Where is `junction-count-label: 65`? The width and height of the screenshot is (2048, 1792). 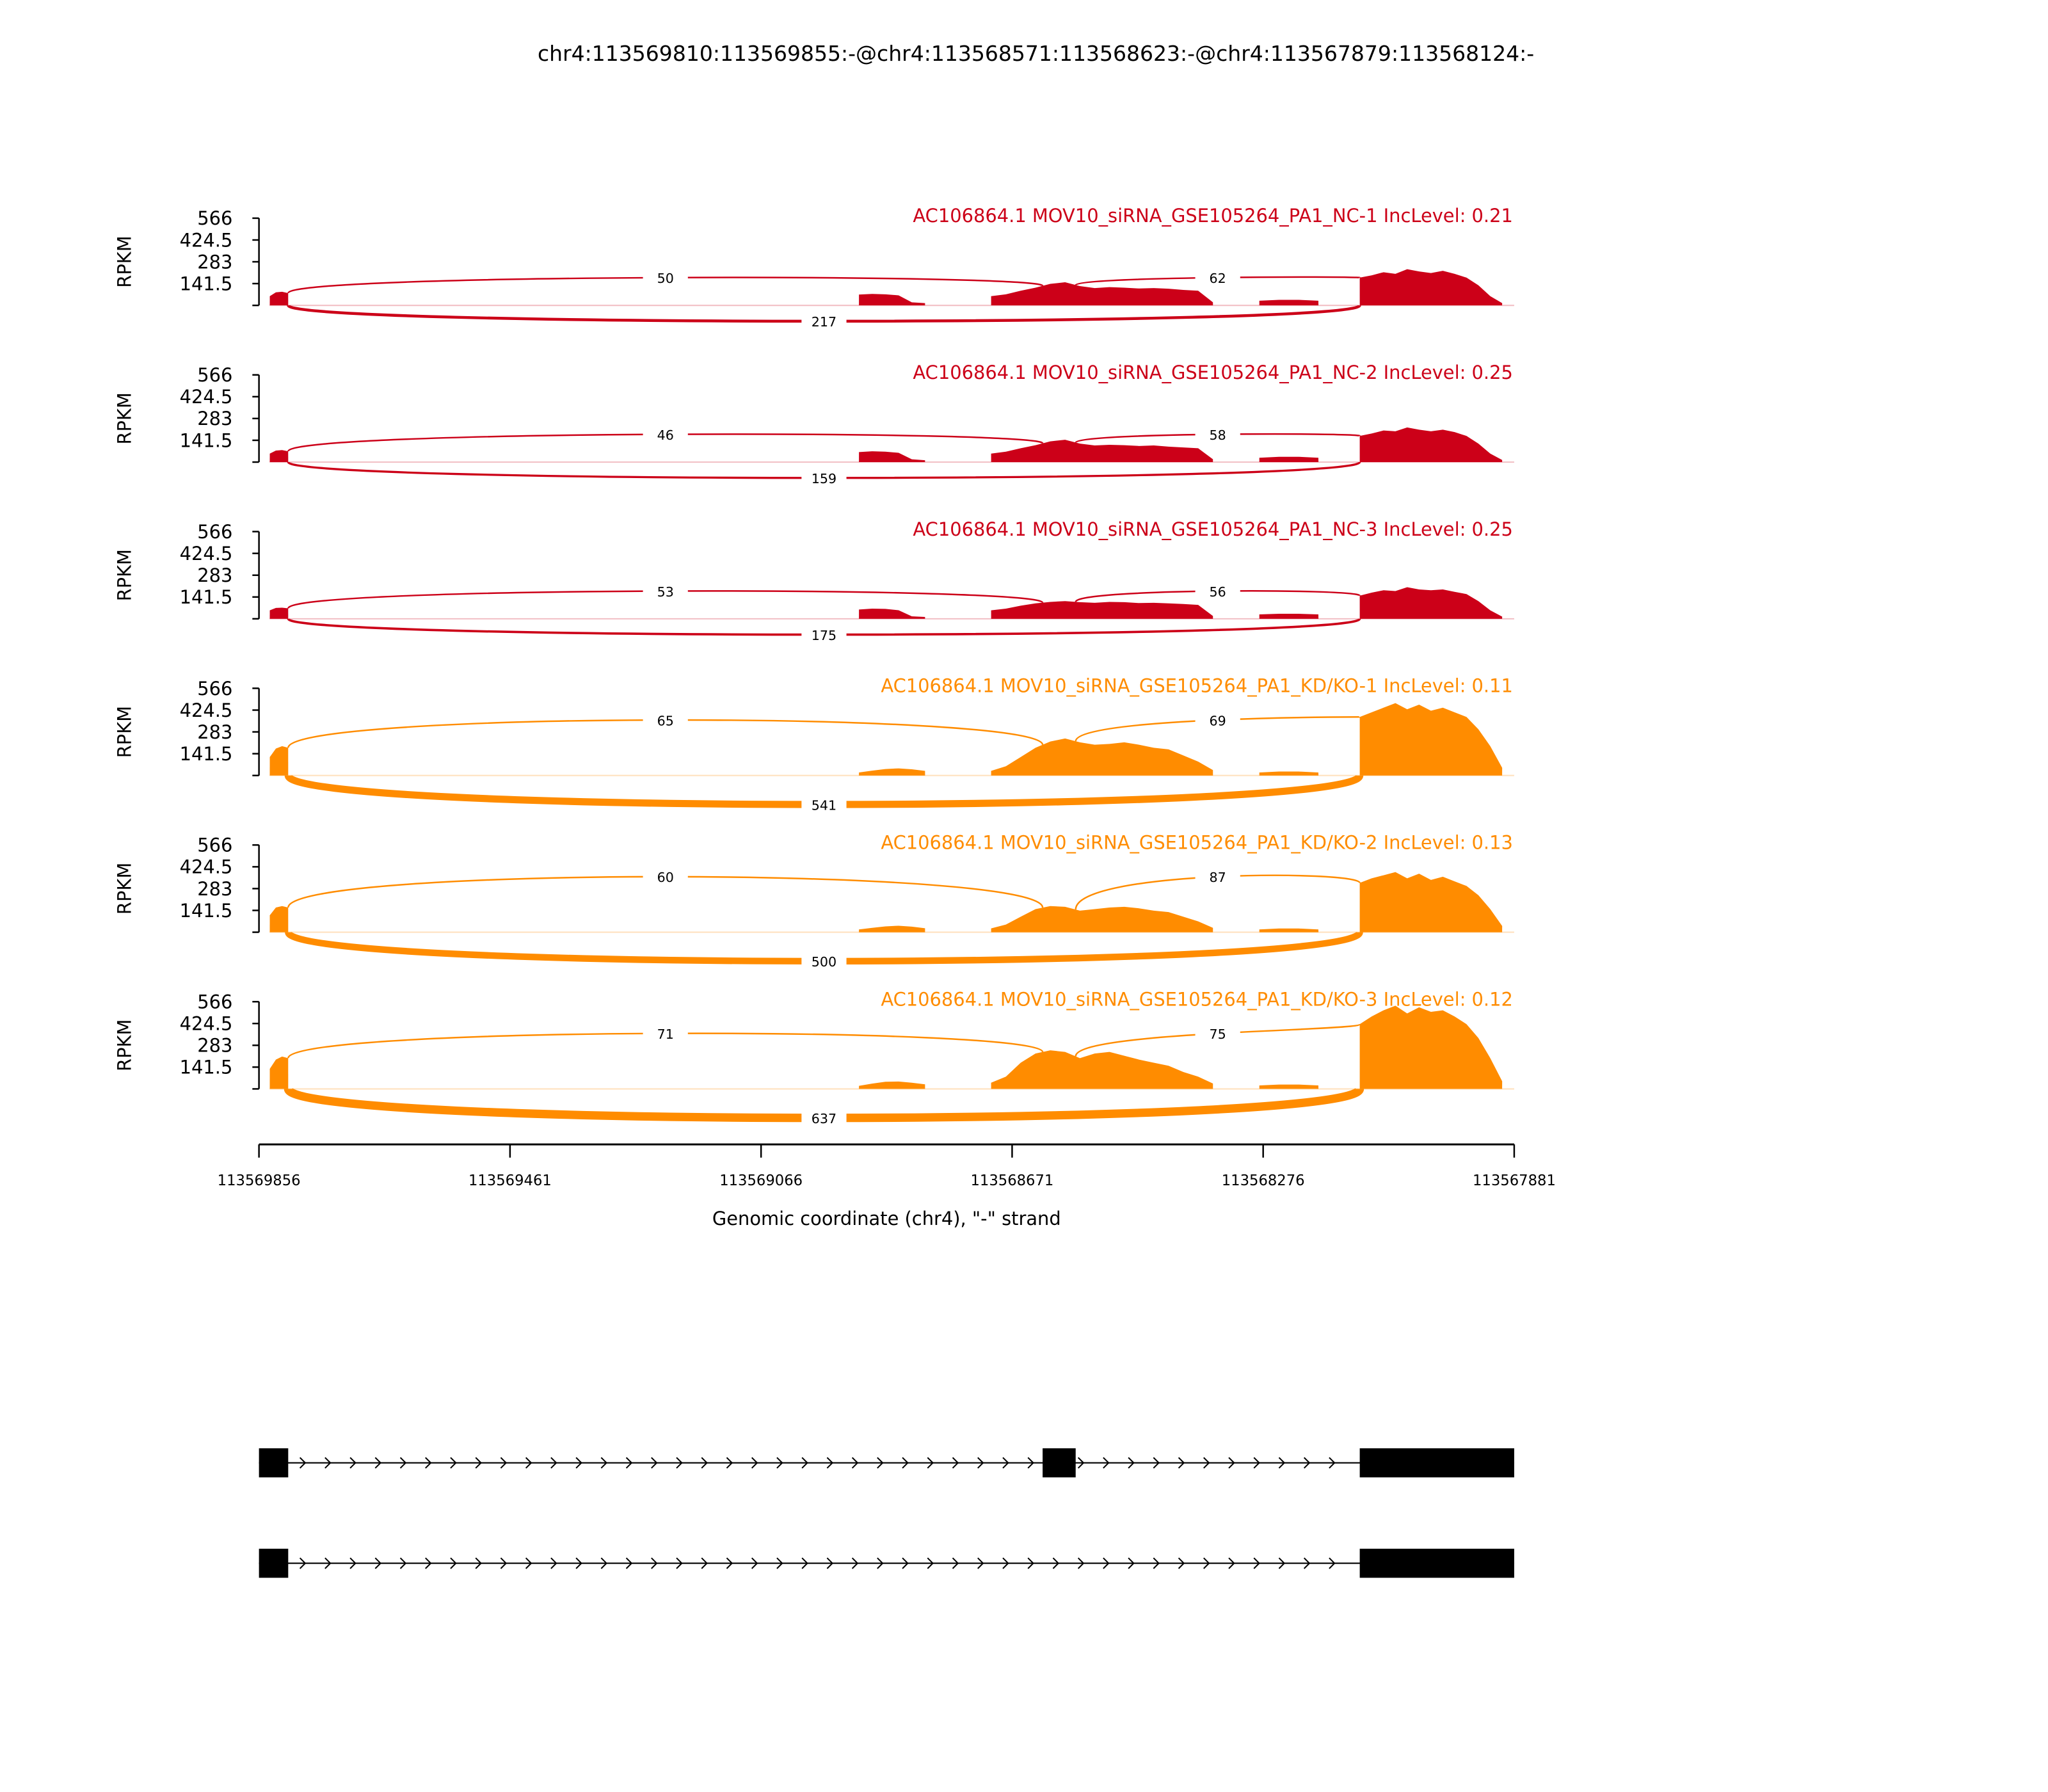
junction-count-label: 65 is located at coordinates (665, 720).